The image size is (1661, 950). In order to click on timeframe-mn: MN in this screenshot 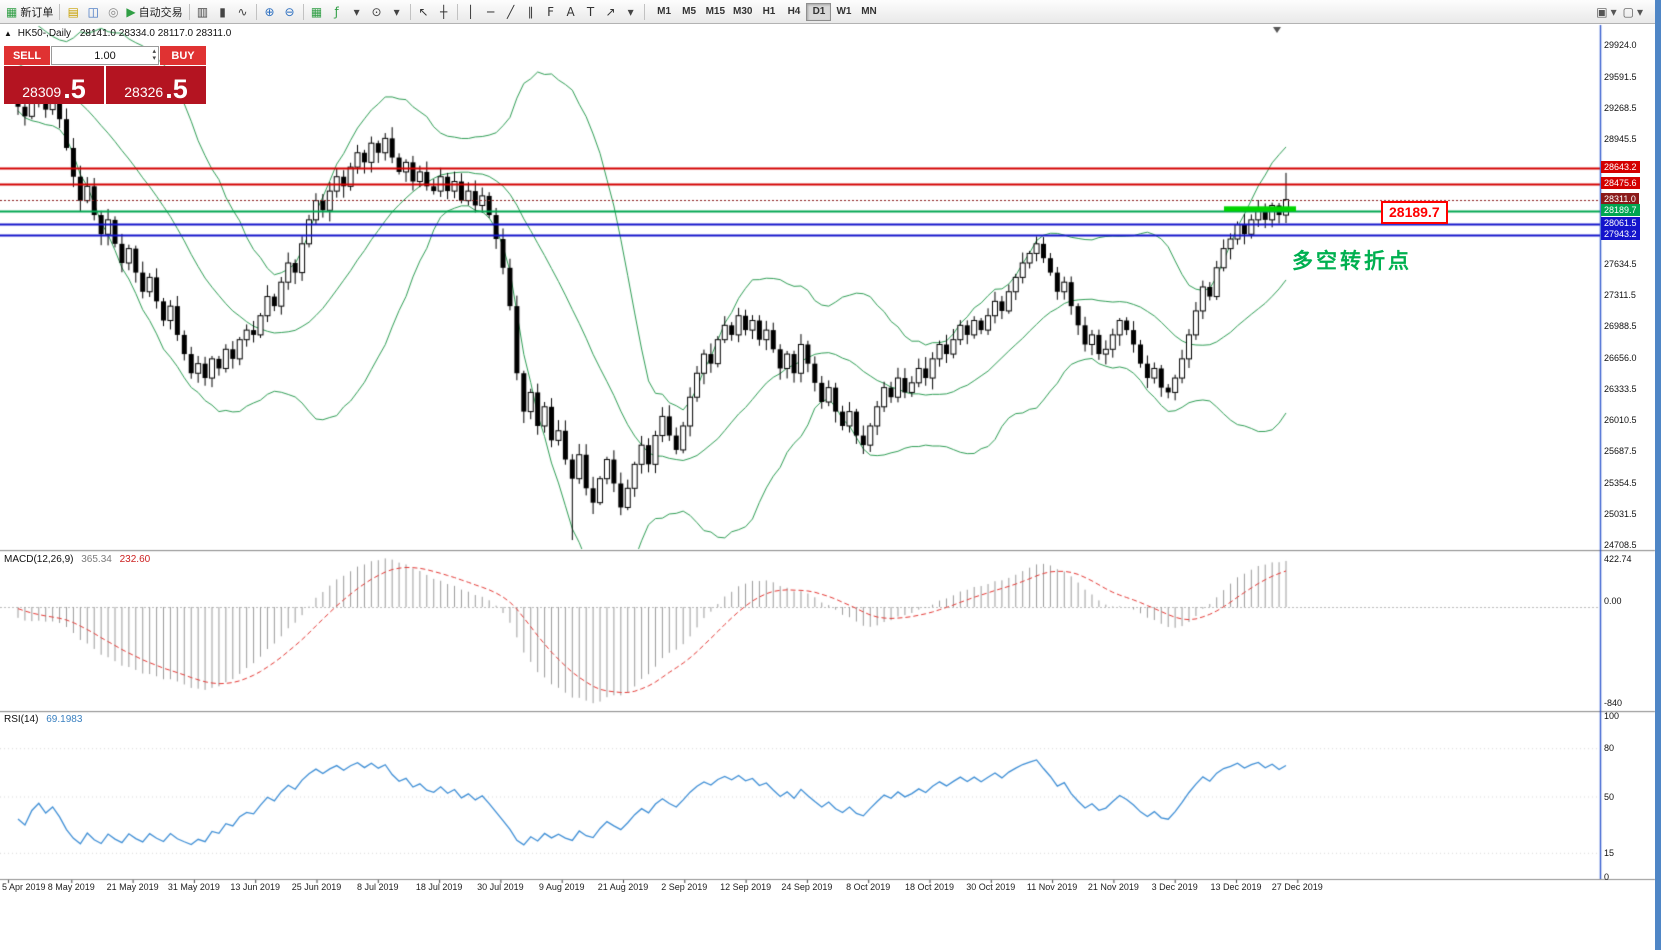, I will do `click(868, 12)`.